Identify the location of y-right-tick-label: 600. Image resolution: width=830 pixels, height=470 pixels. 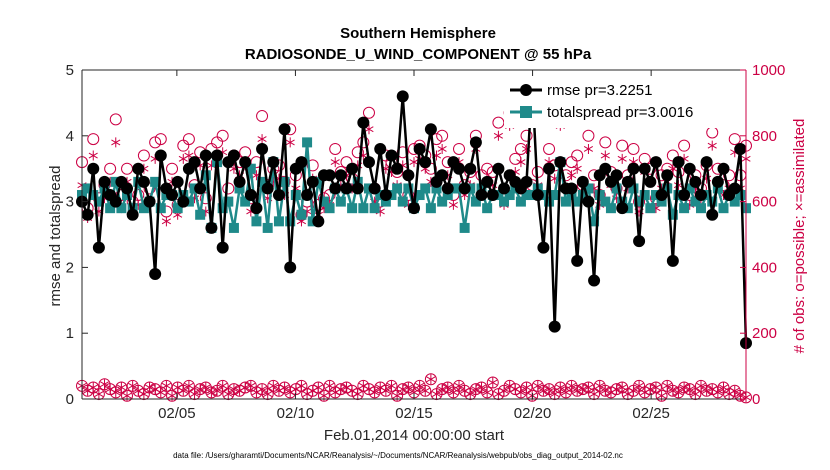
(764, 202).